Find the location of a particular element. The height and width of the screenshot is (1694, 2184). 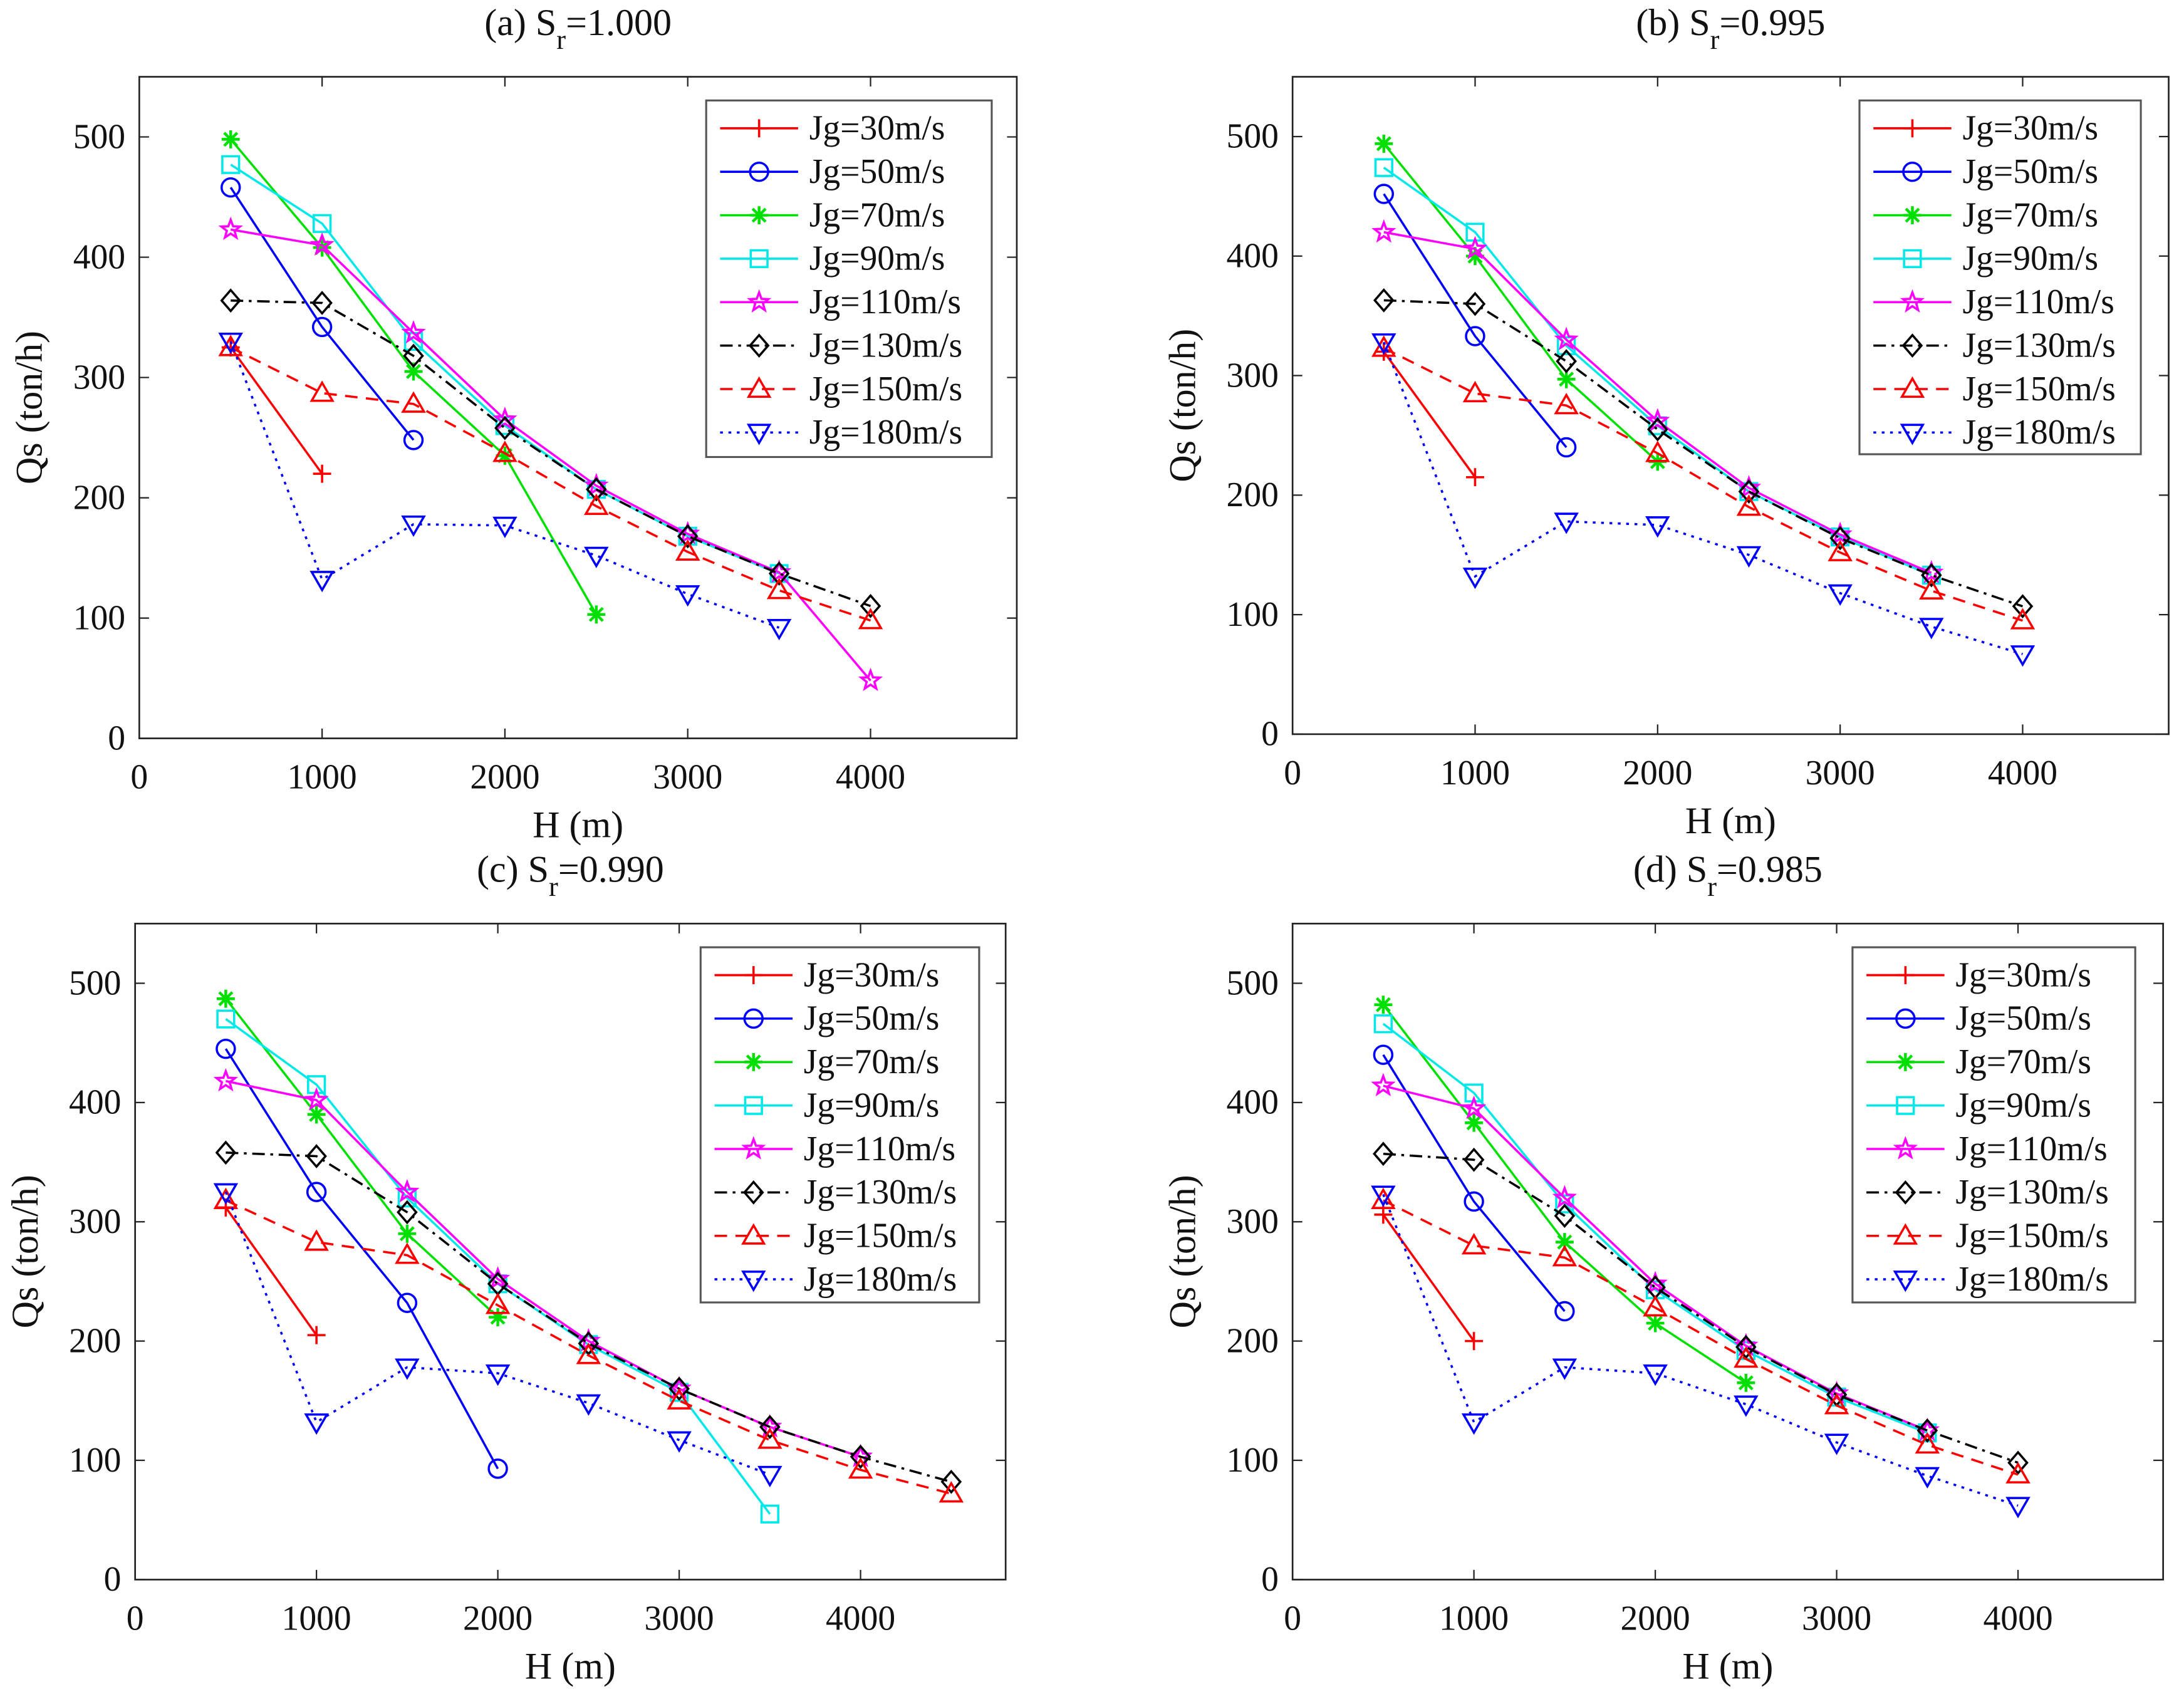

legend-label: Jg=90m/s is located at coordinates (2031, 258).